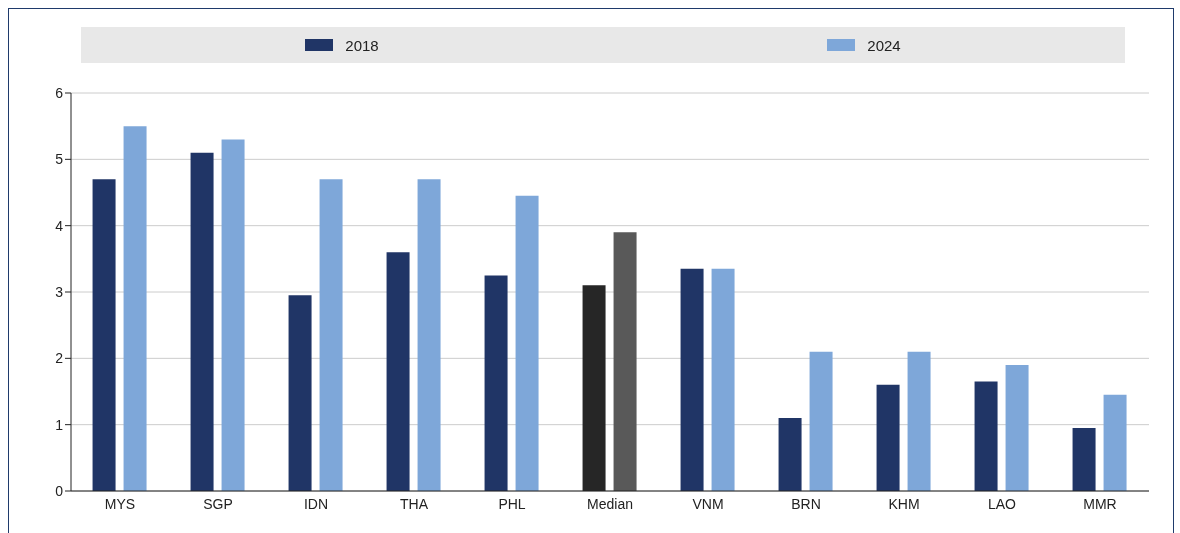 The width and height of the screenshot is (1180, 533). Describe the element at coordinates (708, 503) in the screenshot. I see `x-tick-label: VNM` at that location.